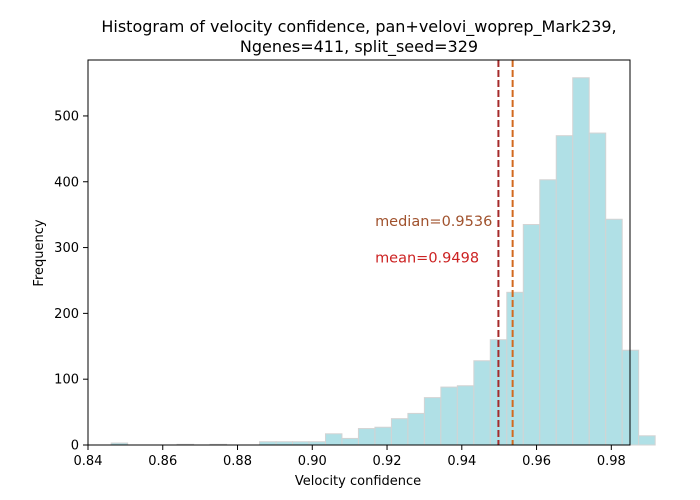  Describe the element at coordinates (359, 47) in the screenshot. I see `chart-title-line-2: Ngenes=411, split_seed=329` at that location.